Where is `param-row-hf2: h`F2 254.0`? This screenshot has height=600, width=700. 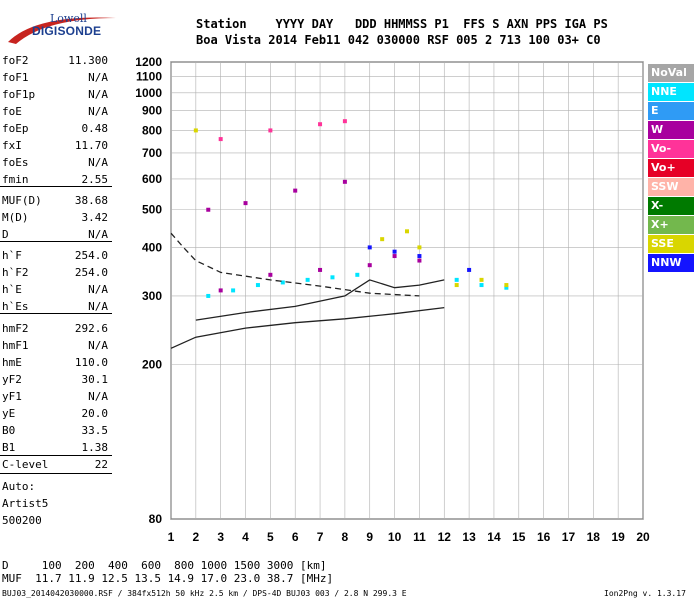 param-row-hf2: h`F2 254.0 is located at coordinates (55, 273).